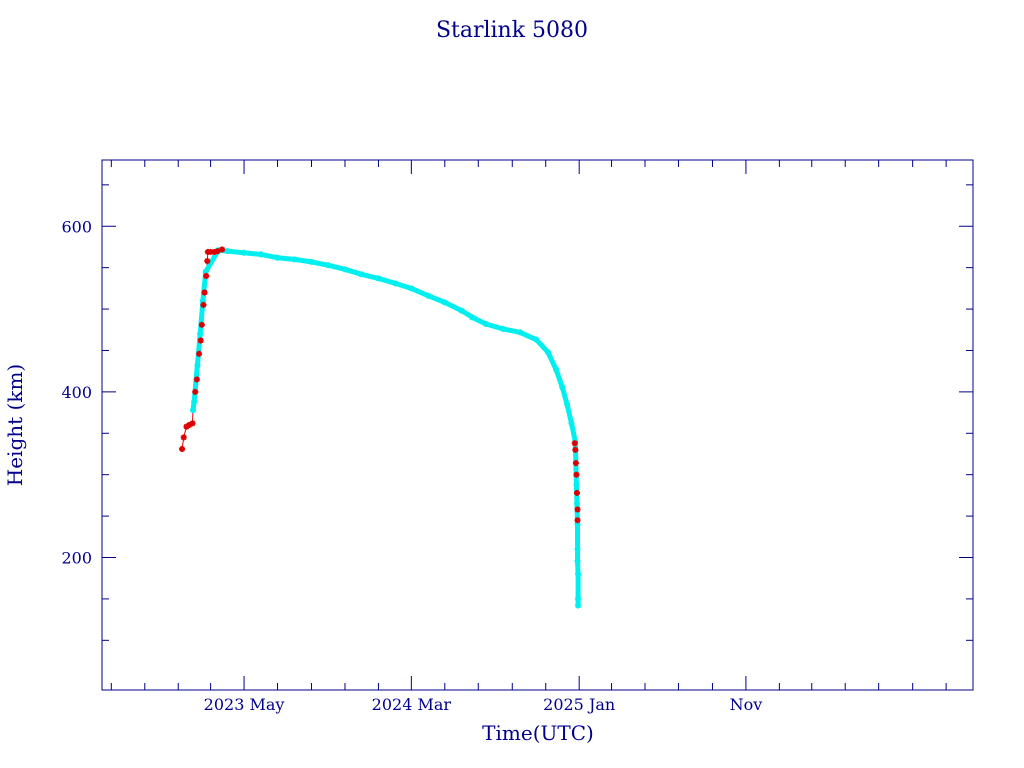 The image size is (1024, 768). What do you see at coordinates (579, 704) in the screenshot?
I see `x-tick-label: 2025 Jan` at bounding box center [579, 704].